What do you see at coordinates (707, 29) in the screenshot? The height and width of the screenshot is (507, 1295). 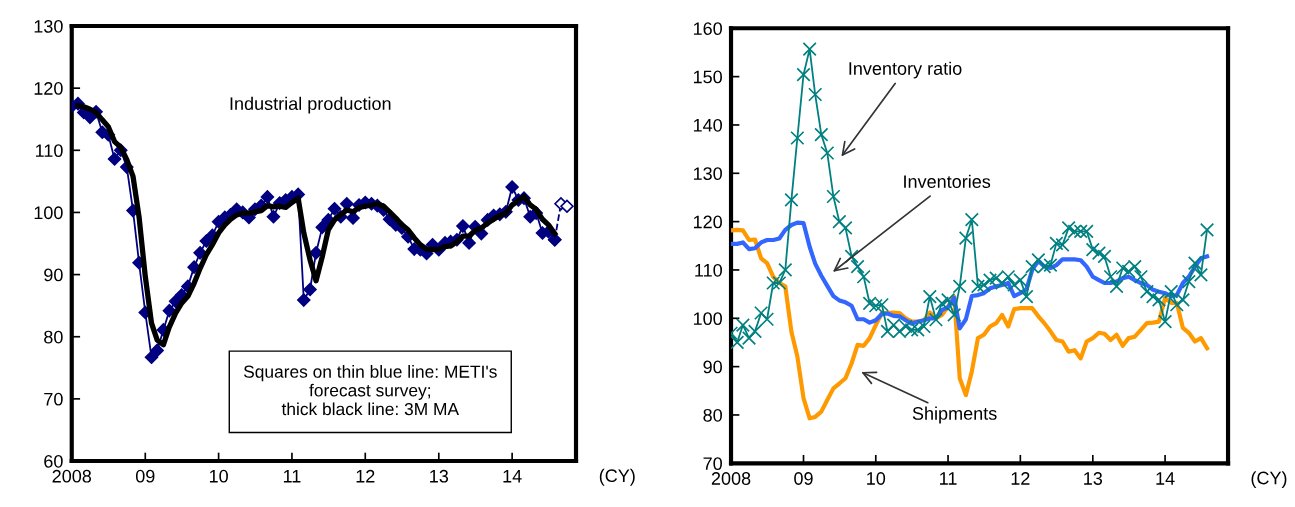 I see `y-tick-label: 160` at bounding box center [707, 29].